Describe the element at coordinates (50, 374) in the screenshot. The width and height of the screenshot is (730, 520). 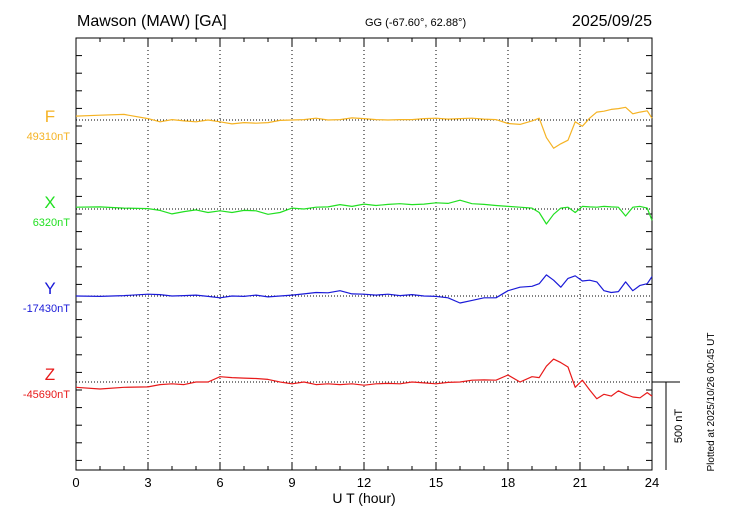
I see `component-label: Z` at that location.